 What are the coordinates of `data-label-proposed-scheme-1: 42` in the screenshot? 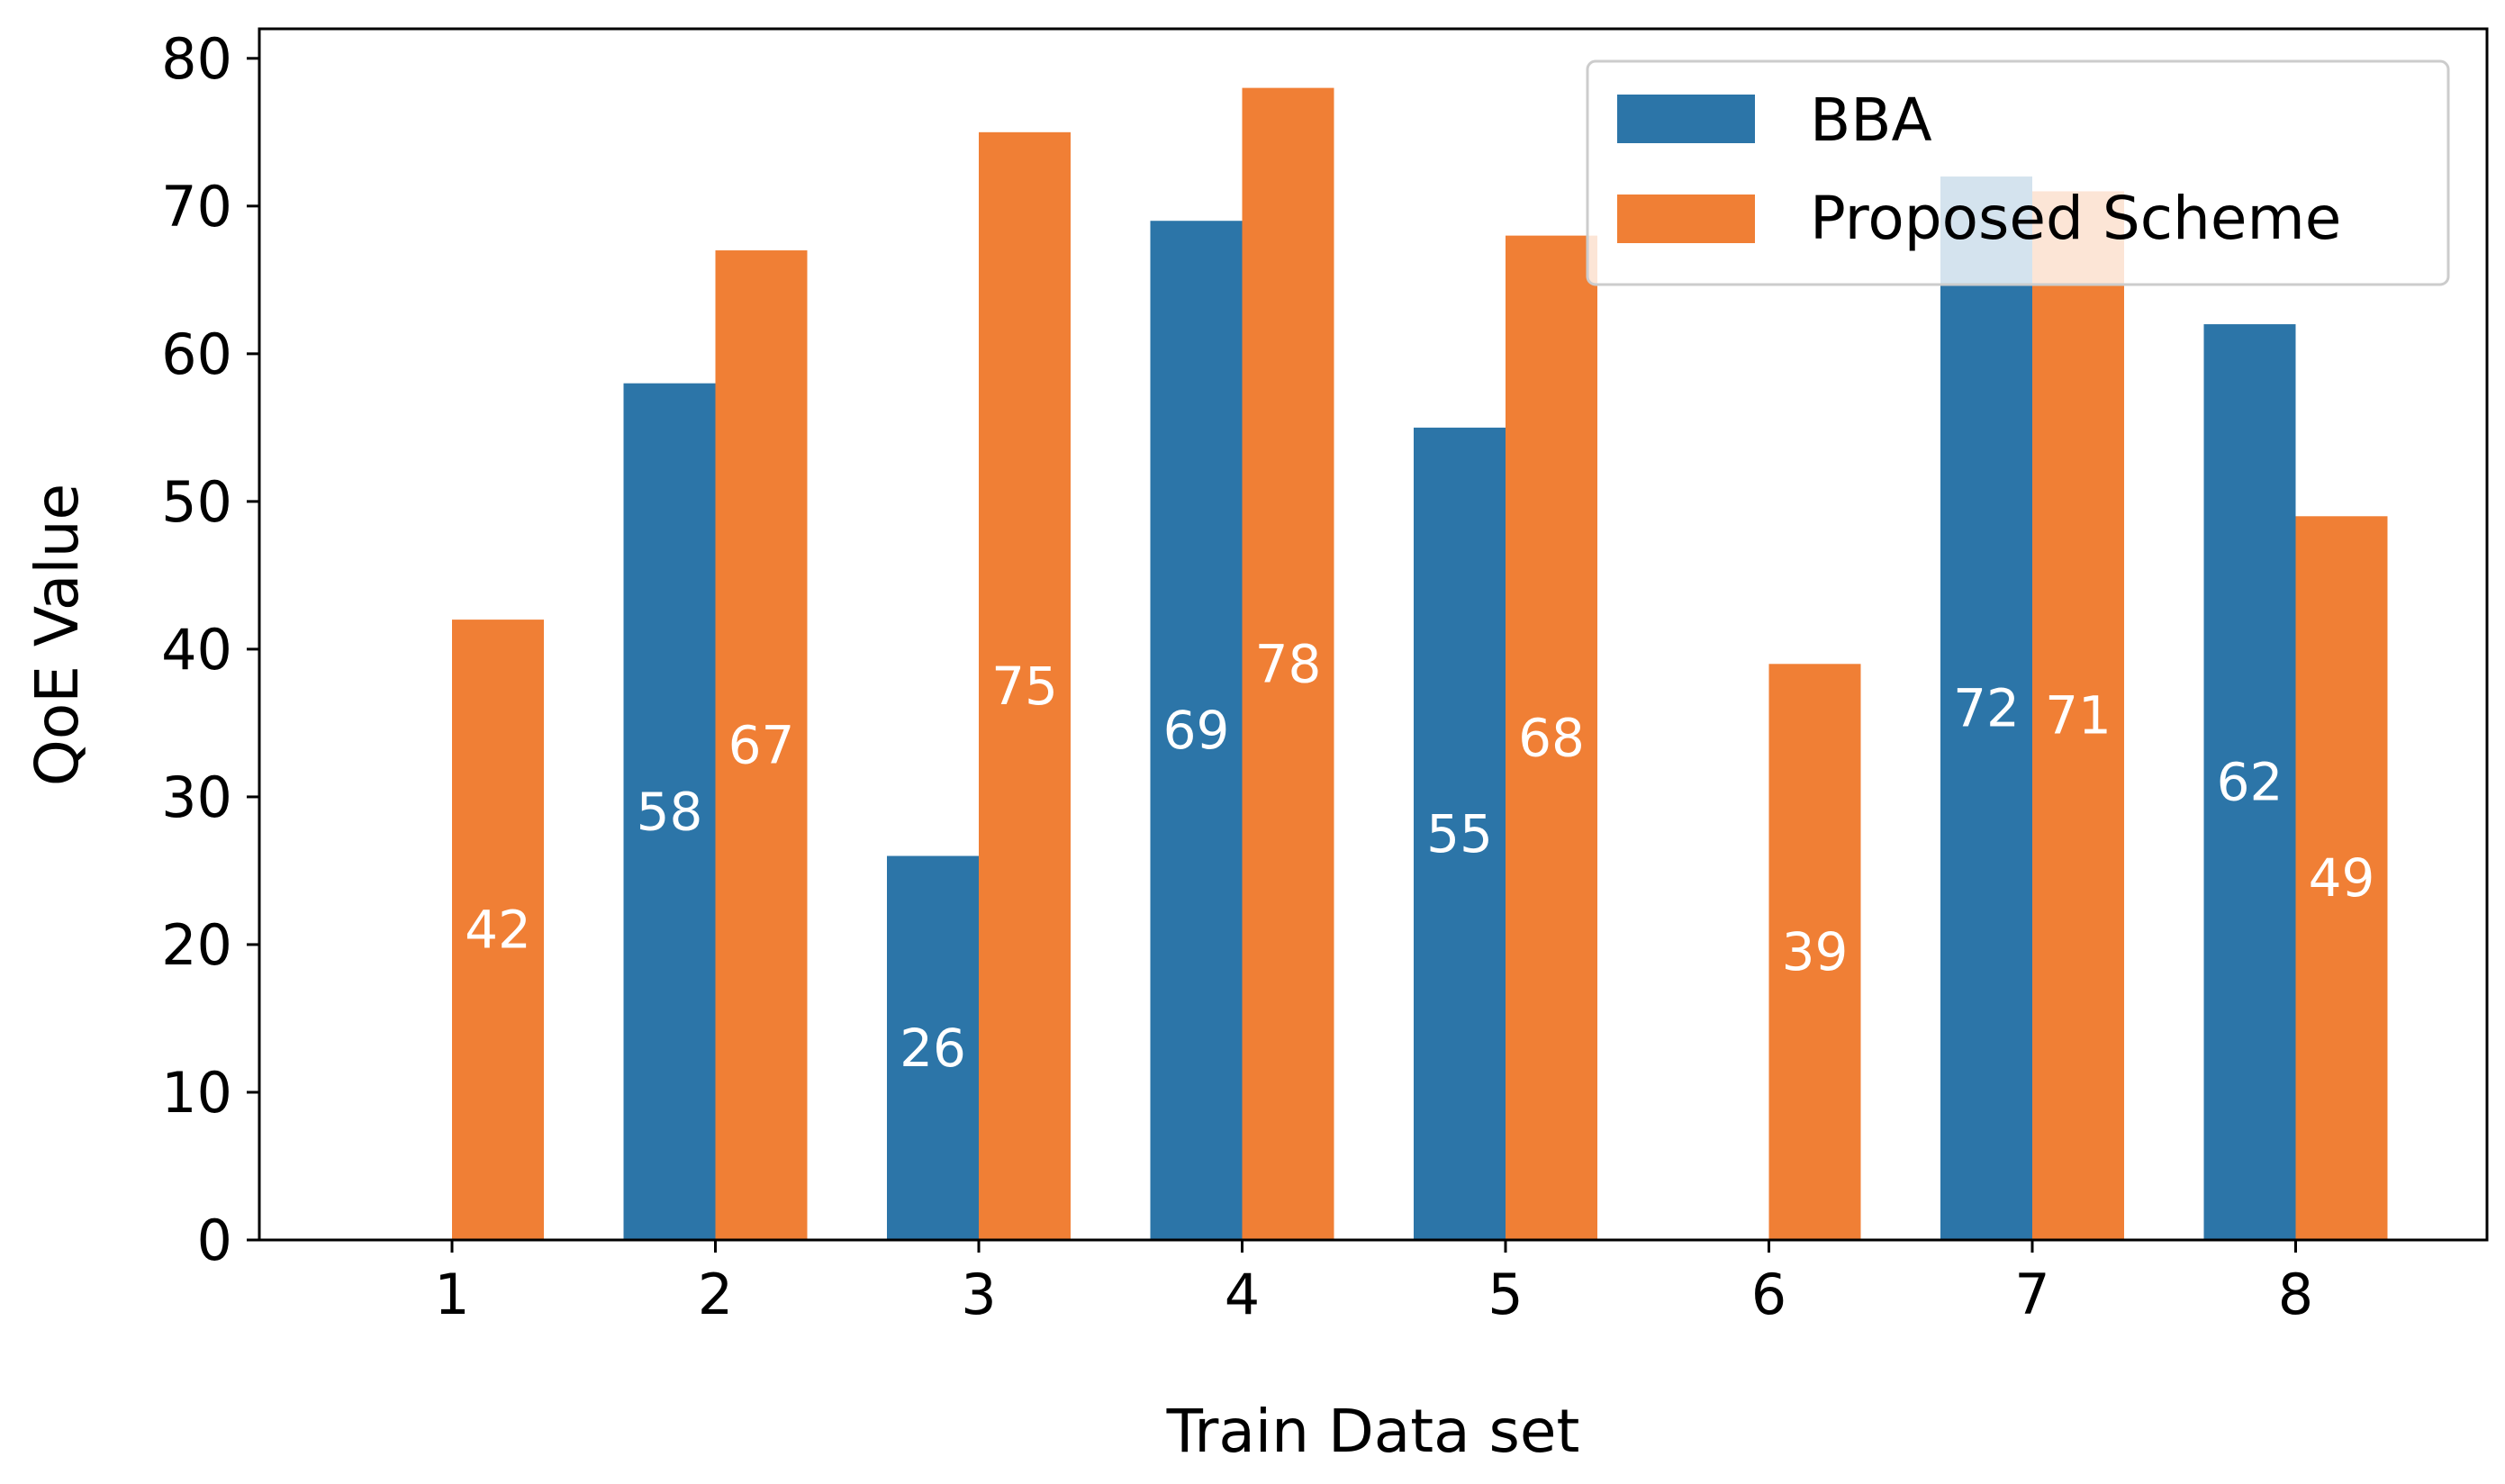 It's located at (498, 931).